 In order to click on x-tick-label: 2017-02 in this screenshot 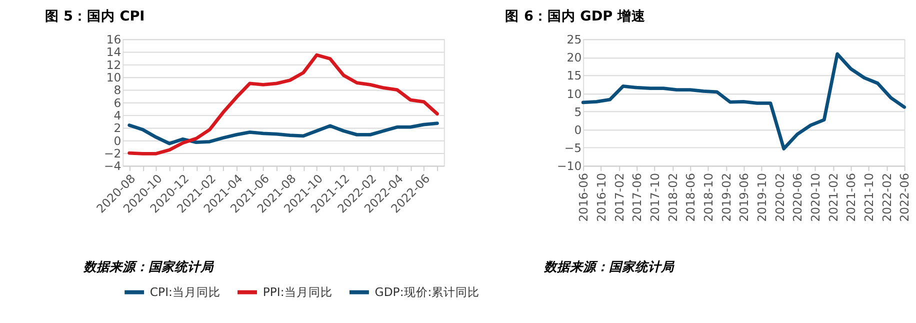, I will do `click(619, 197)`.